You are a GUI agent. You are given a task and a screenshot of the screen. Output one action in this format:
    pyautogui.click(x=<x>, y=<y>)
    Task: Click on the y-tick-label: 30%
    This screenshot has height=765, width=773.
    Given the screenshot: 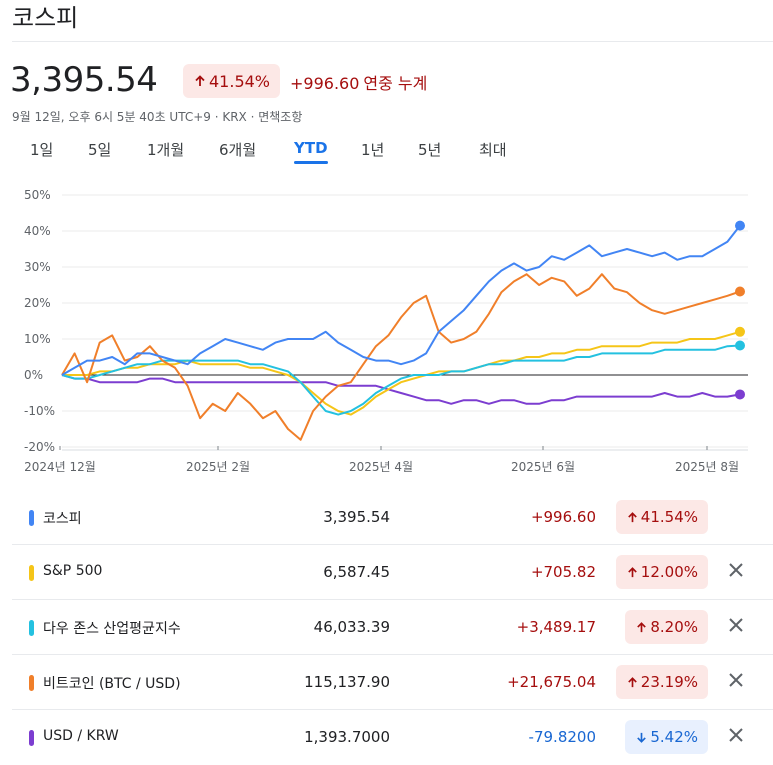 What is the action you would take?
    pyautogui.click(x=37, y=267)
    